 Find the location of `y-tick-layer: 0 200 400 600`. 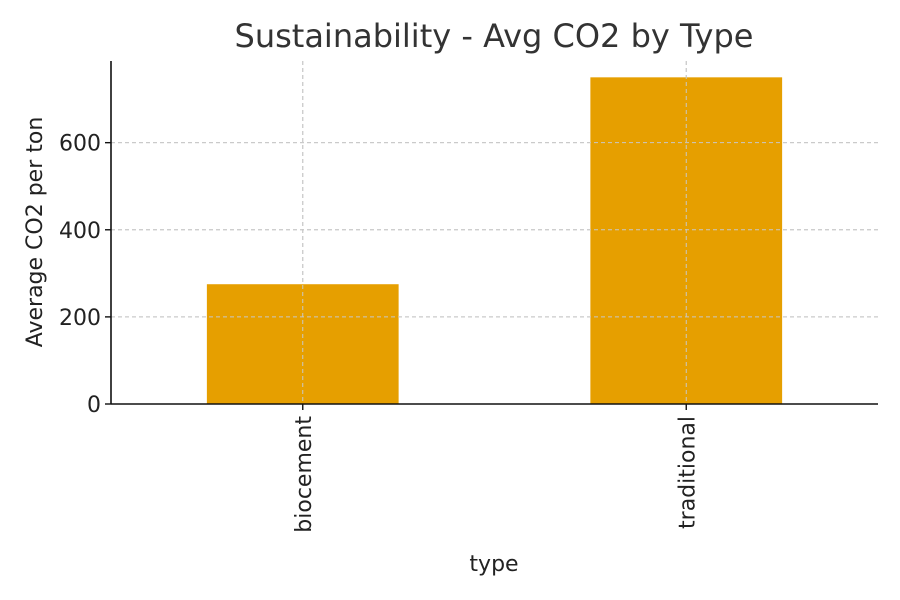

y-tick-layer: 0 200 400 600 is located at coordinates (85, 275).